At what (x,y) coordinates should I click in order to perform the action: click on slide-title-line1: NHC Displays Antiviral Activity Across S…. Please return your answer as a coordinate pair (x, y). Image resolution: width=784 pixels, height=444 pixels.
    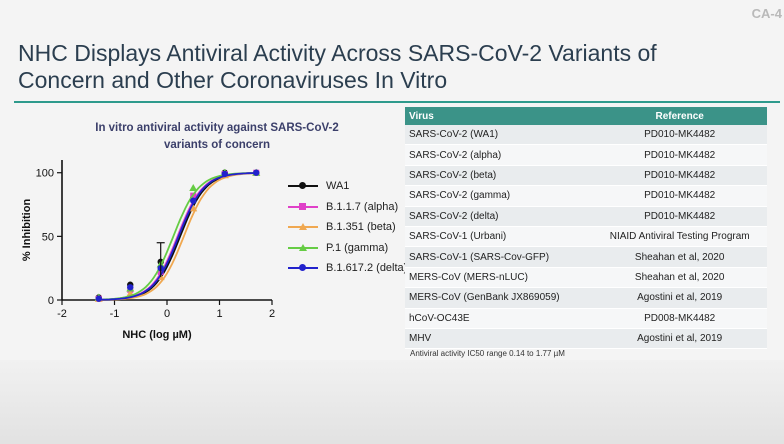
    Looking at the image, I should click on (337, 53).